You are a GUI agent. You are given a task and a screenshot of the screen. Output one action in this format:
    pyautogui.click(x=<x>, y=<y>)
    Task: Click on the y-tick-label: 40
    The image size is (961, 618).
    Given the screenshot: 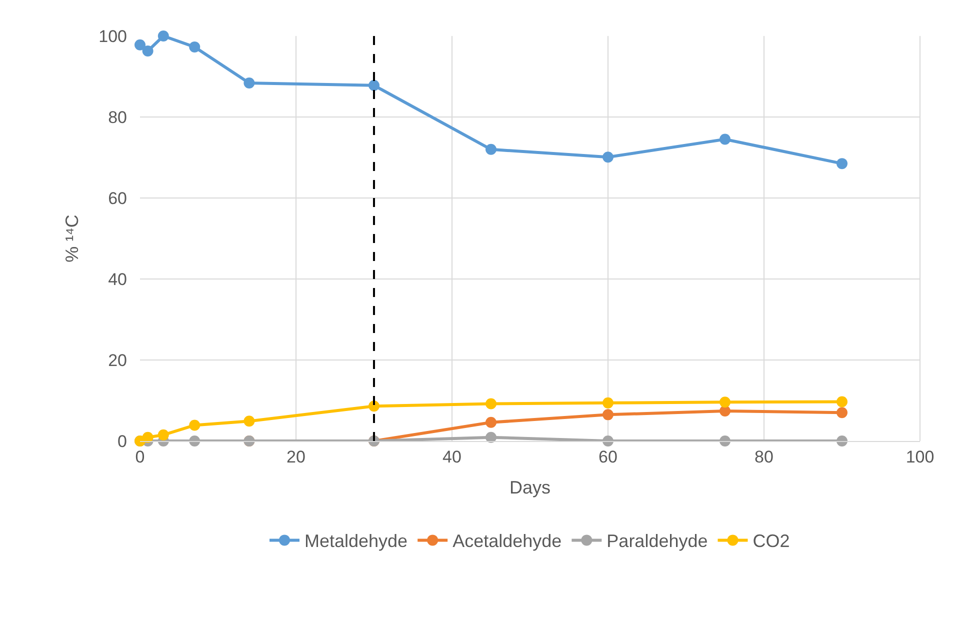 What is the action you would take?
    pyautogui.click(x=117, y=279)
    